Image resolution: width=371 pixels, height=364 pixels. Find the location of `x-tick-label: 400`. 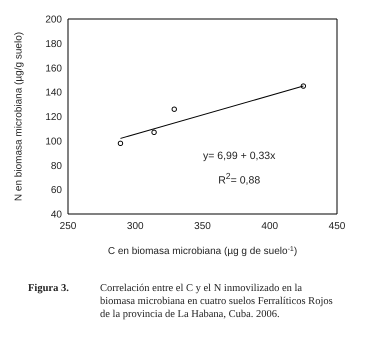

x-tick-label: 400 is located at coordinates (270, 226).